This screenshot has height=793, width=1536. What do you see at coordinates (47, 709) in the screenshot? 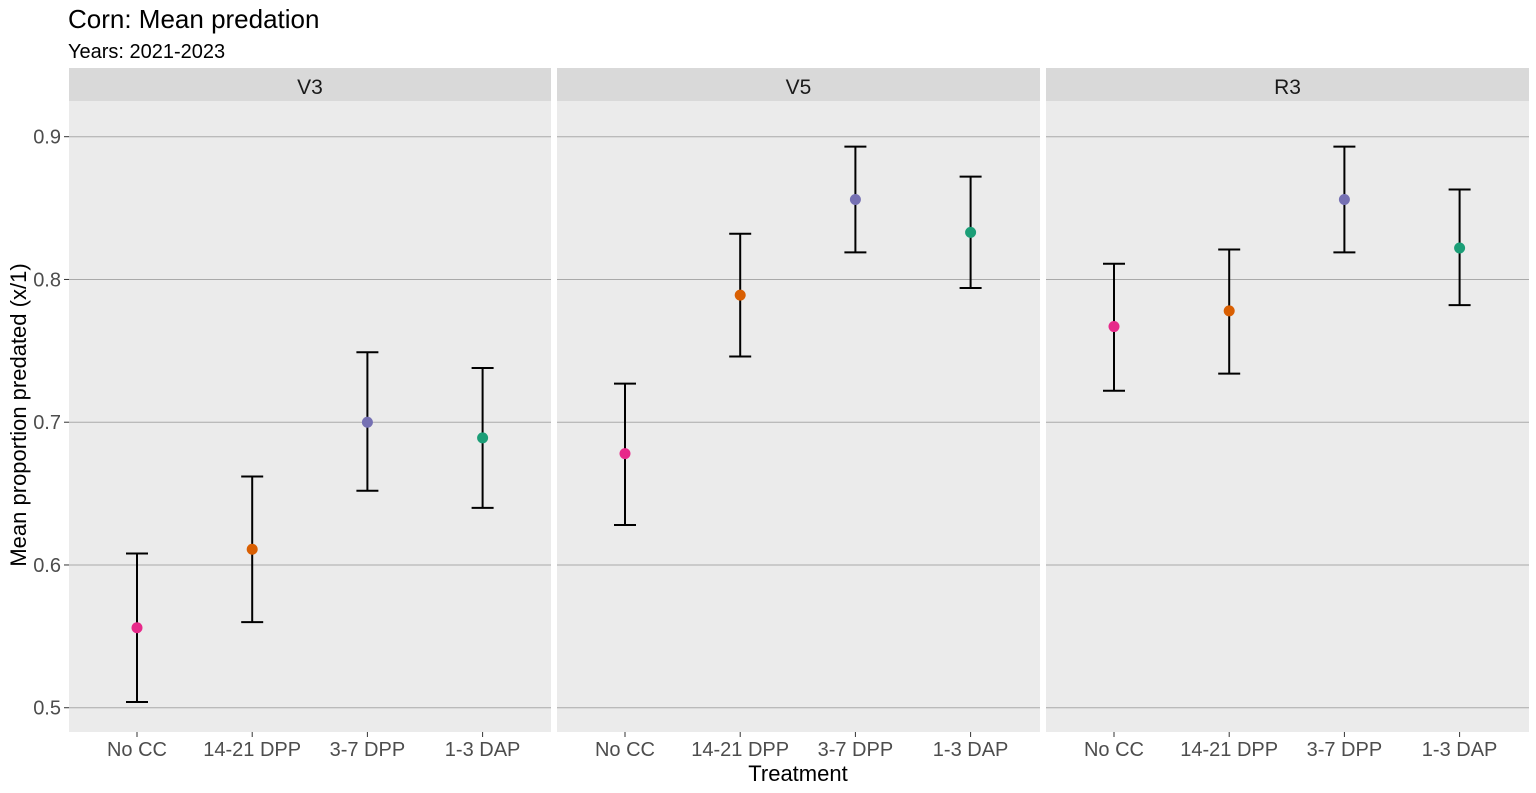
I see `y-tick-label: 0.5` at bounding box center [47, 709].